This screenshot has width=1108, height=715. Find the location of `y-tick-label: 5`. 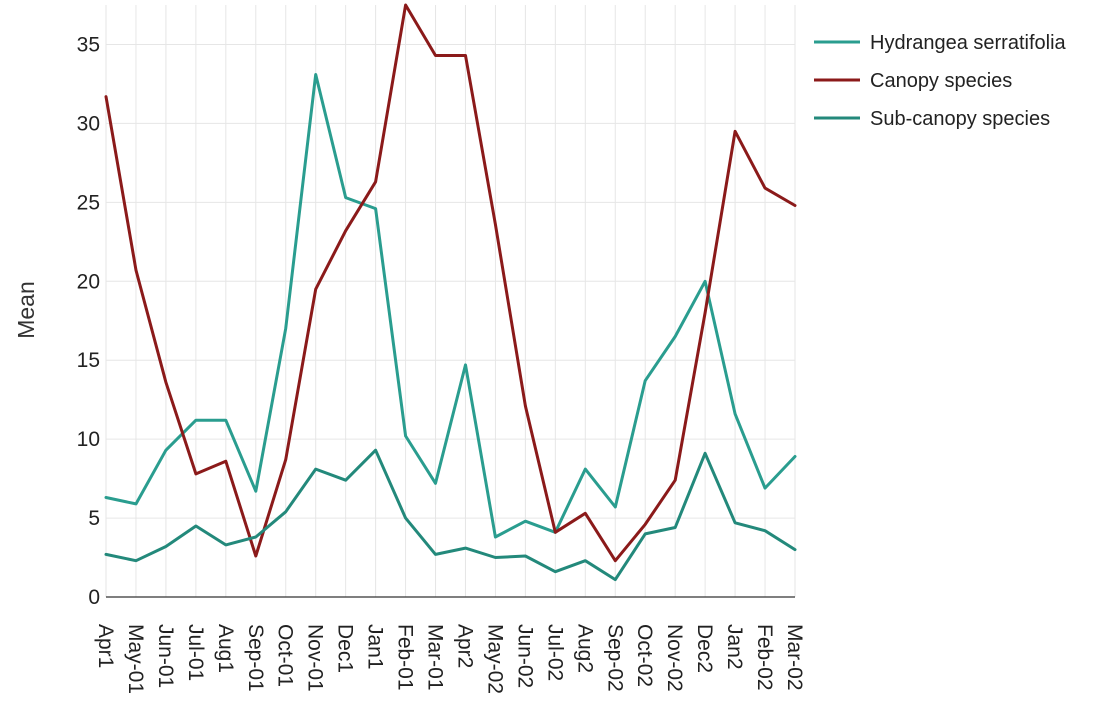

y-tick-label: 5 is located at coordinates (94, 518).